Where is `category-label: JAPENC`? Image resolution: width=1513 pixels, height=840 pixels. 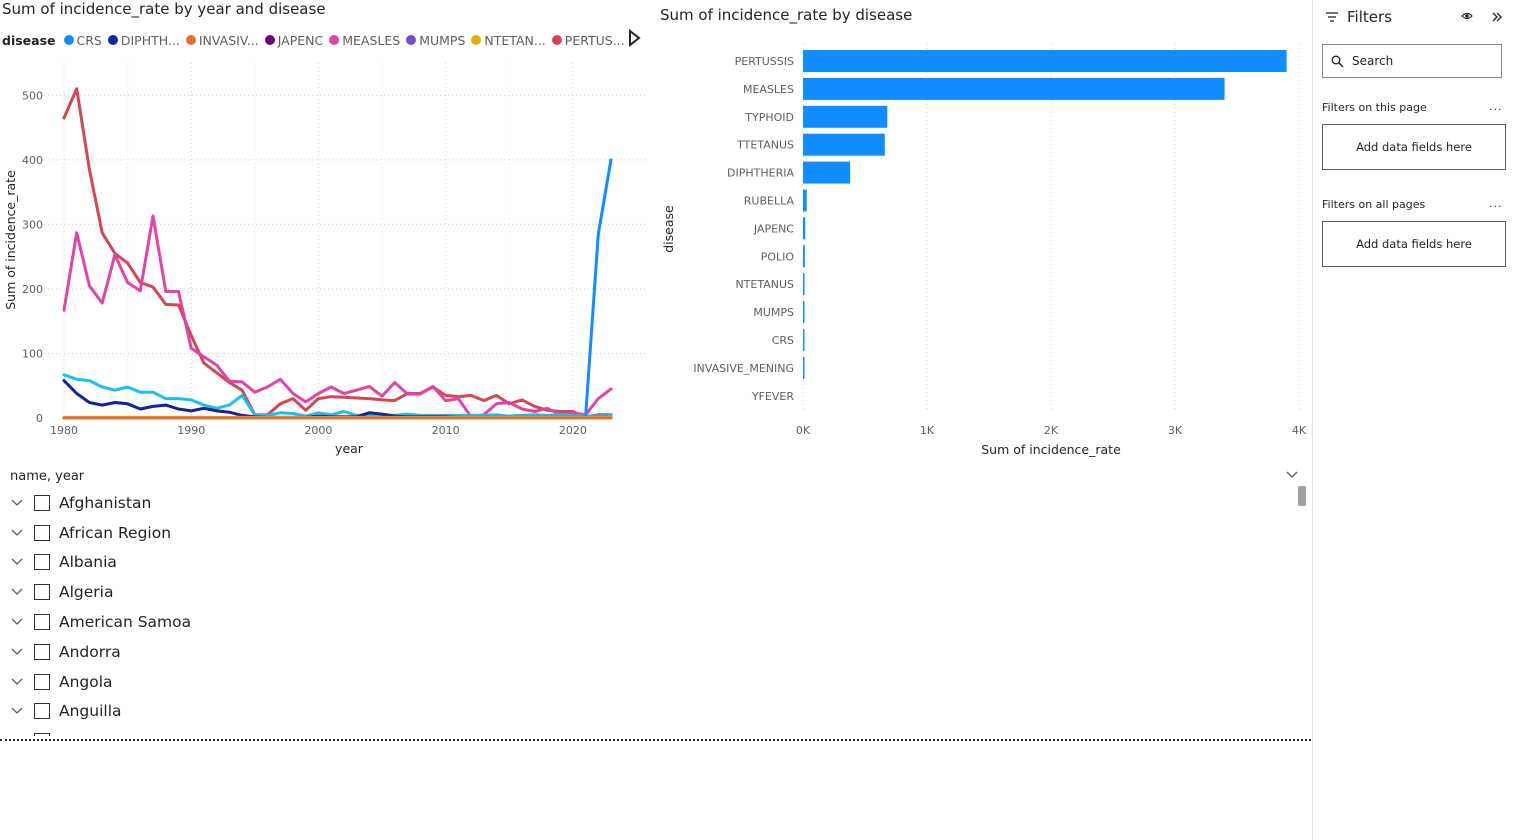 category-label: JAPENC is located at coordinates (773, 228).